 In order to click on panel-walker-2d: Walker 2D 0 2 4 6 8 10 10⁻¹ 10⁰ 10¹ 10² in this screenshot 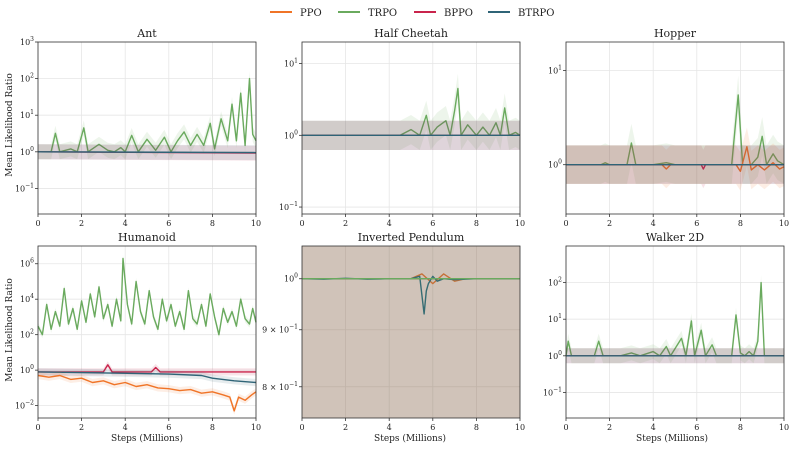, I will do `click(666, 331)`.